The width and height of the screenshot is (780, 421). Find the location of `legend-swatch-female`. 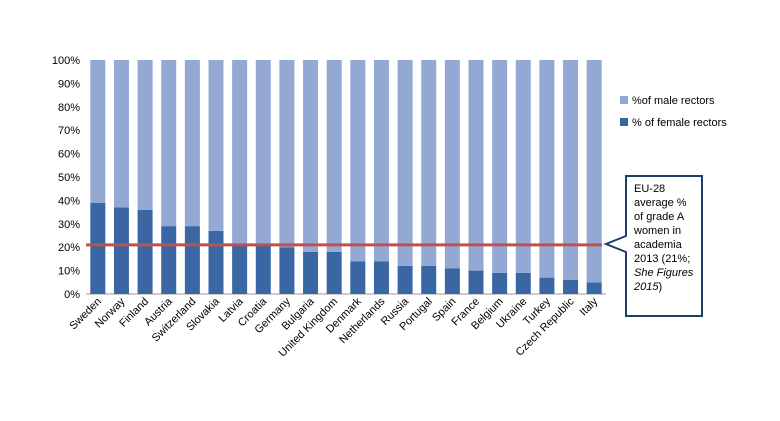

legend-swatch-female is located at coordinates (624, 122).